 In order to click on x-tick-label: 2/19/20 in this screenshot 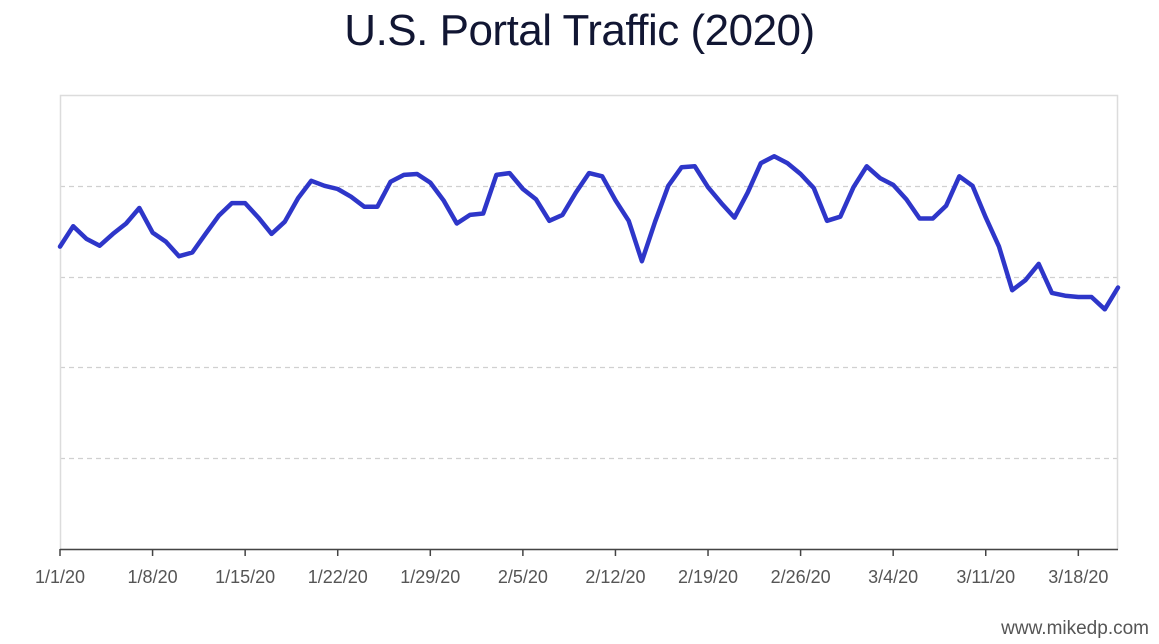, I will do `click(708, 577)`.